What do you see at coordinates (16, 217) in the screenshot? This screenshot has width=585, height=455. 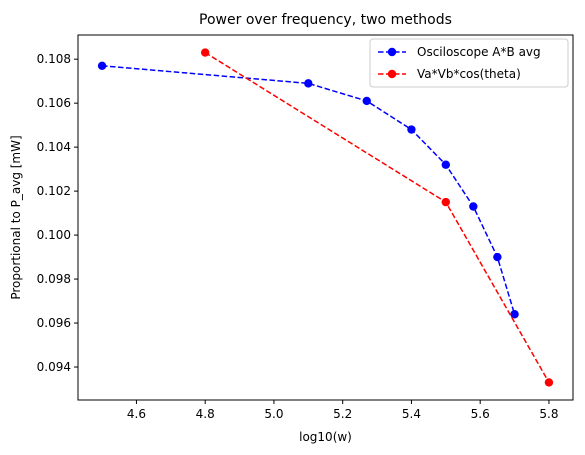 I see `y-axis-label: Proportional to P_avg [mW]` at bounding box center [16, 217].